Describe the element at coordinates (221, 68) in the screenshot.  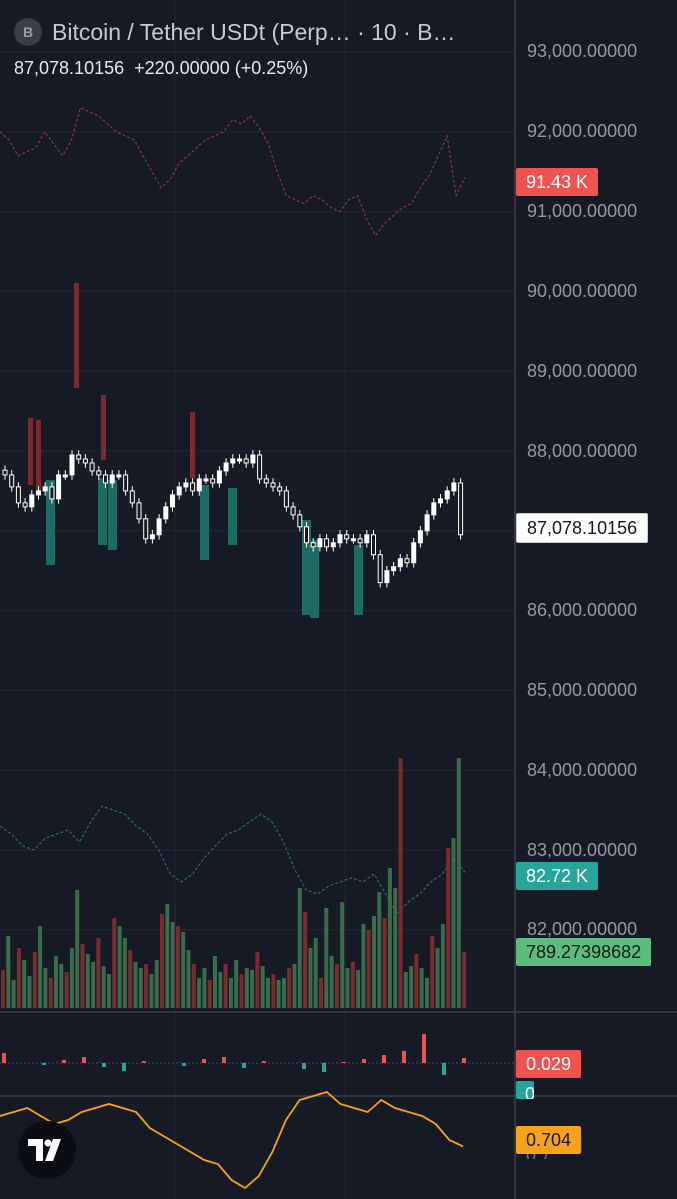
I see `price-change: +220.00000 (+0.25%)` at that location.